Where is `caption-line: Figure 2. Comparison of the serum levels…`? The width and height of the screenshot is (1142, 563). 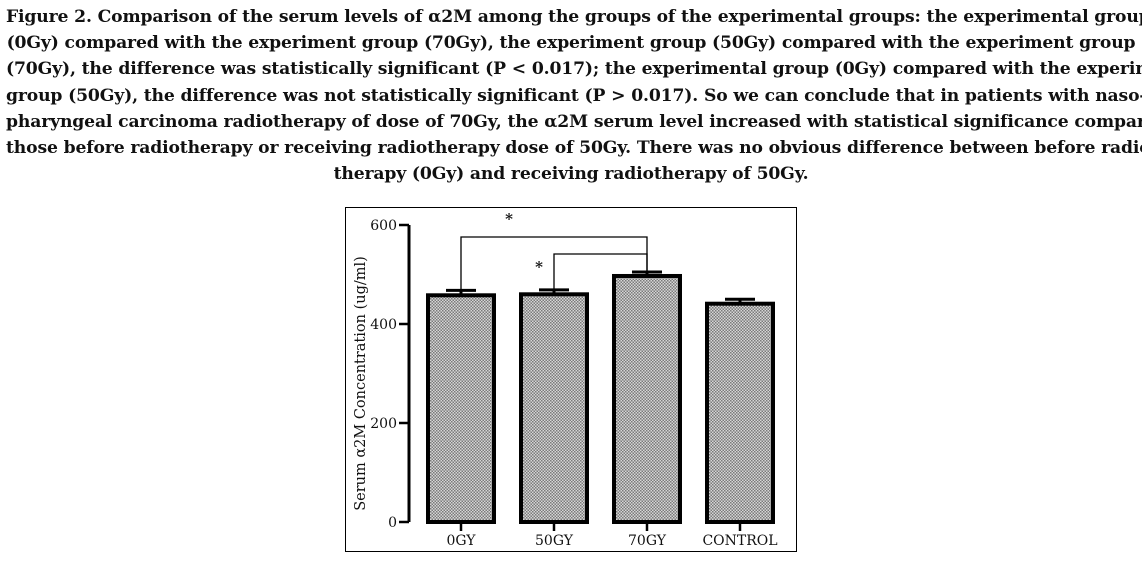 caption-line: Figure 2. Comparison of the serum levels… is located at coordinates (574, 17).